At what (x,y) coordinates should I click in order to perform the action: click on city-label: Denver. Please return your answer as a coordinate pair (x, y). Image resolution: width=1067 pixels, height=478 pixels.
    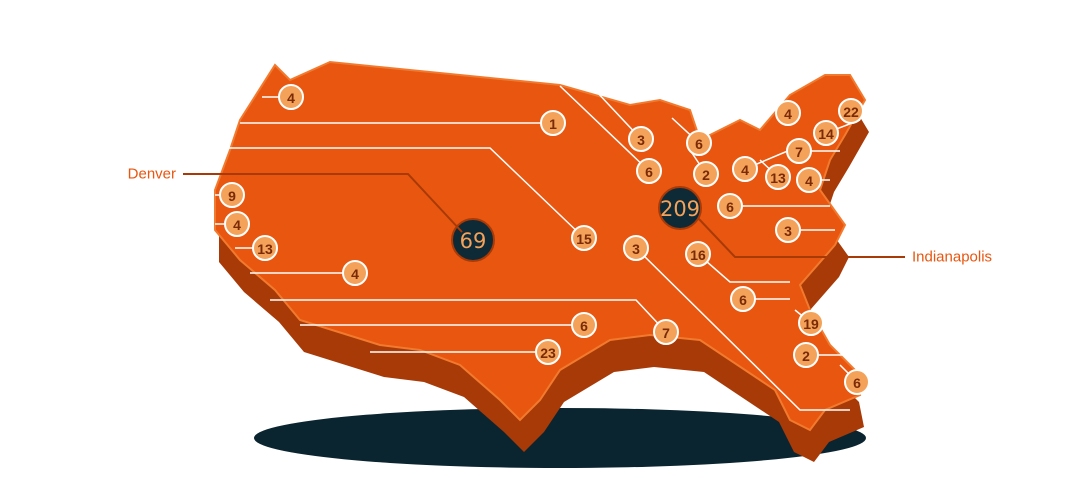
    Looking at the image, I should click on (152, 174).